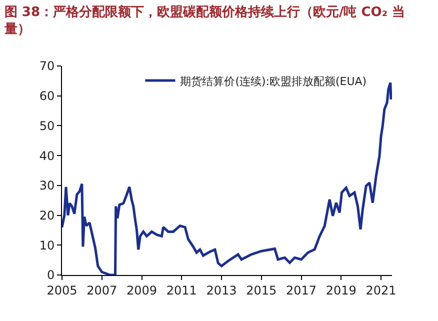  Describe the element at coordinates (47, 185) in the screenshot. I see `y-tick-label: 30` at that location.